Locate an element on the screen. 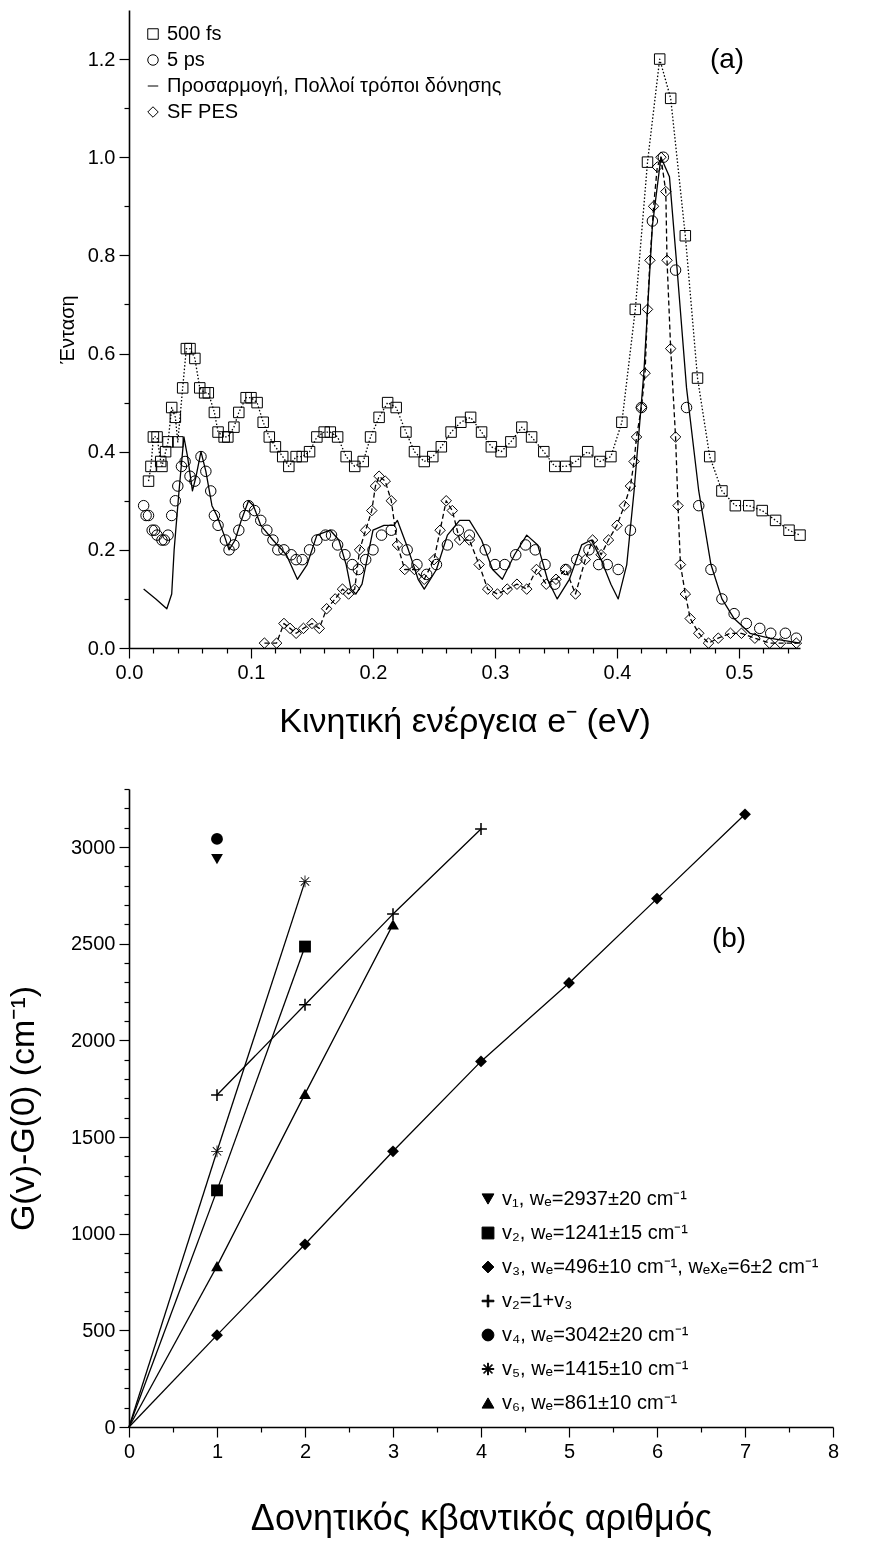  legend-label: Προσαρμογή, Πολλοί τρόποι δόνησης is located at coordinates (334, 85).